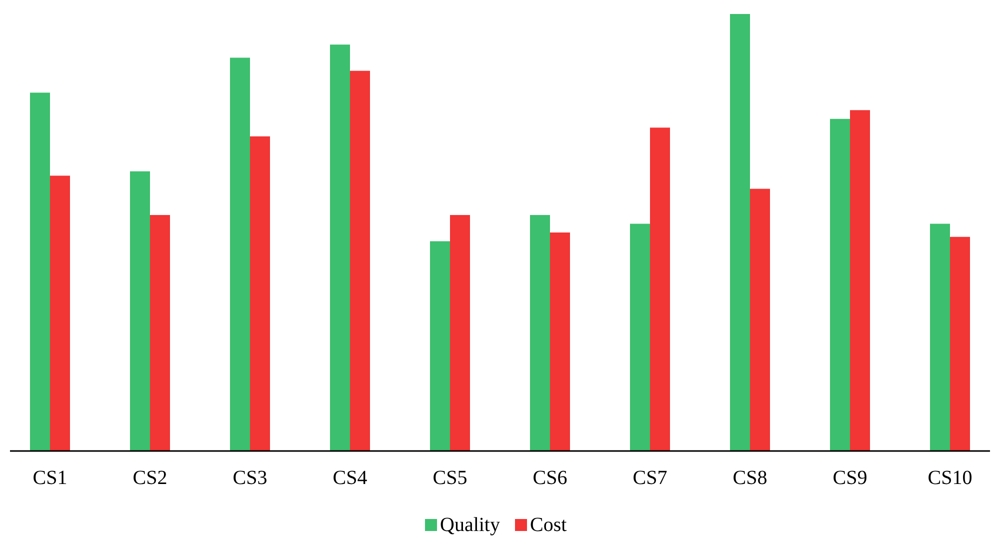 Image resolution: width=1000 pixels, height=543 pixels. What do you see at coordinates (350, 478) in the screenshot?
I see `x-tick-label: CS4` at bounding box center [350, 478].